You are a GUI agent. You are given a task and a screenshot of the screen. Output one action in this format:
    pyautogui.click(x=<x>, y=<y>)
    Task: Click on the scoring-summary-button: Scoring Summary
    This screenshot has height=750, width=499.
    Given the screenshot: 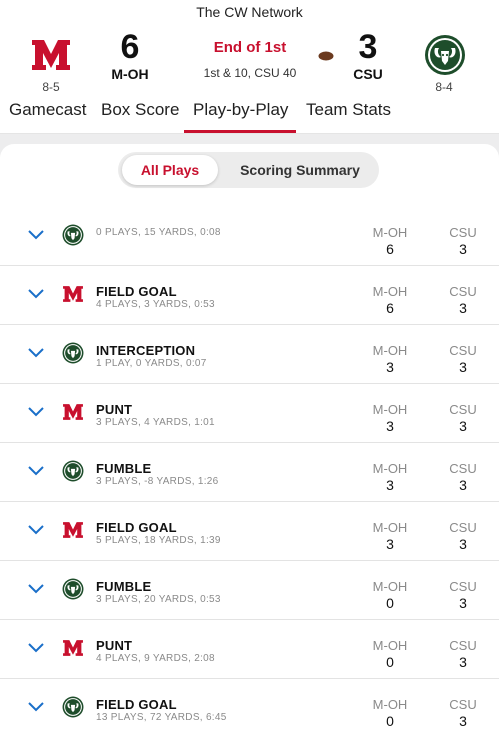 What is the action you would take?
    pyautogui.click(x=300, y=170)
    